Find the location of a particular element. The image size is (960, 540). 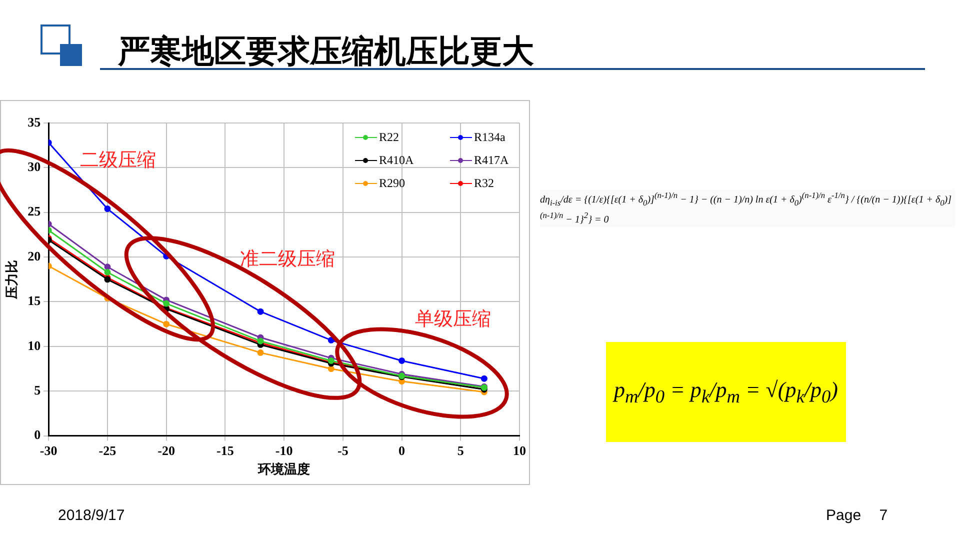

text: dη$_{i-is}$/dε = {(1/ε){[ε(1 + δ$_{0}$)]$^{(n-1)/n}$ − 1} − ((n − 1)/n) ln ε(1 + δ$_{0}$)$^{(n-1)/n}$ ε$^{-1/n}$} / {(n/(n − 1)){[ε(1 + δ$_{0}$)]$^{(n-1)/n}$ − 1}$^{2}$} = 0 is located at coordinates (746, 208).